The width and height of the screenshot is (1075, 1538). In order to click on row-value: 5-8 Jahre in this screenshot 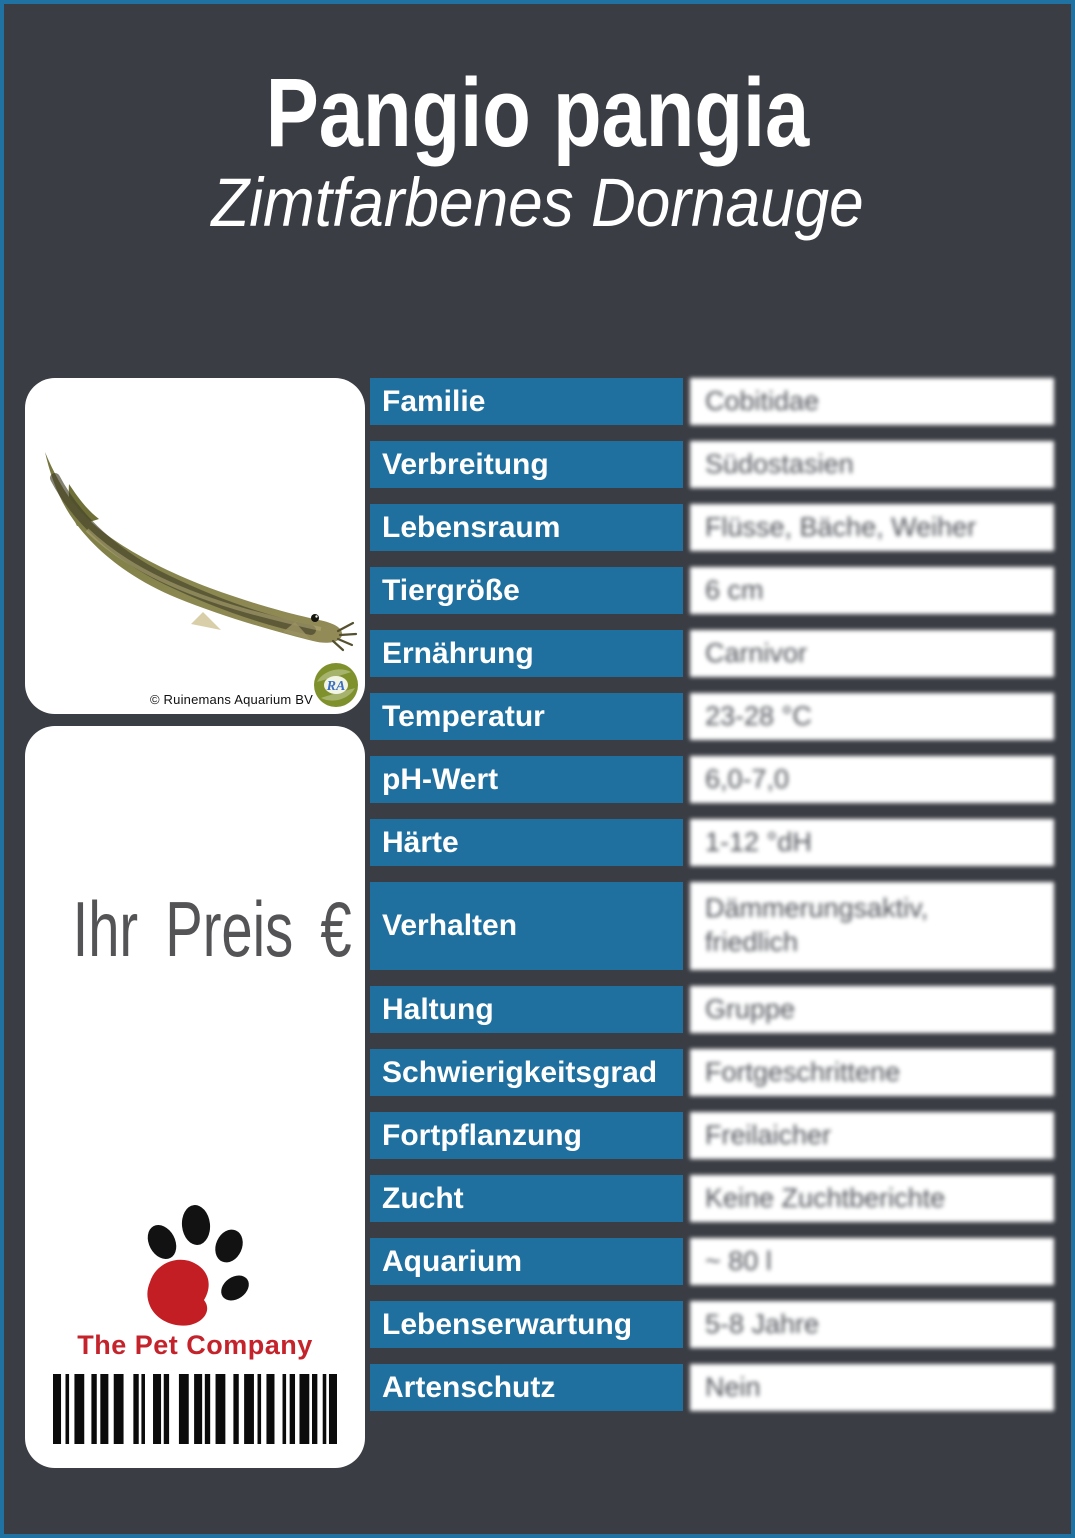, I will do `click(872, 1324)`.